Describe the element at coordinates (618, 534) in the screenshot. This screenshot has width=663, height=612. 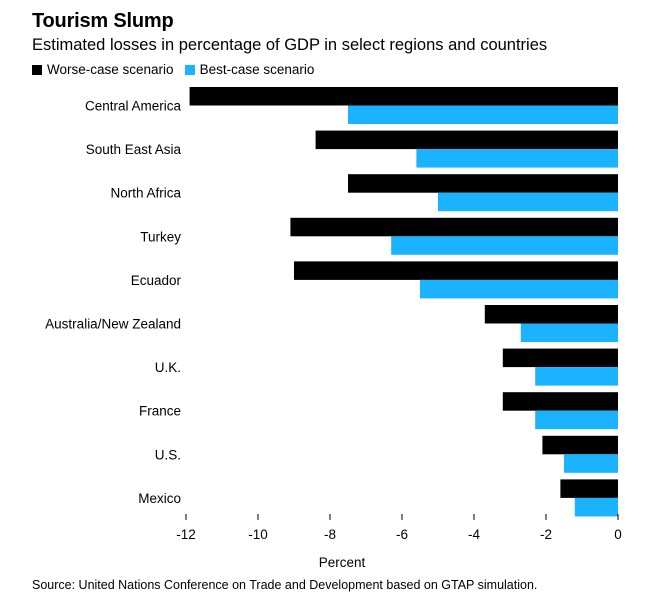
I see `x-tick-label-6: 0` at that location.